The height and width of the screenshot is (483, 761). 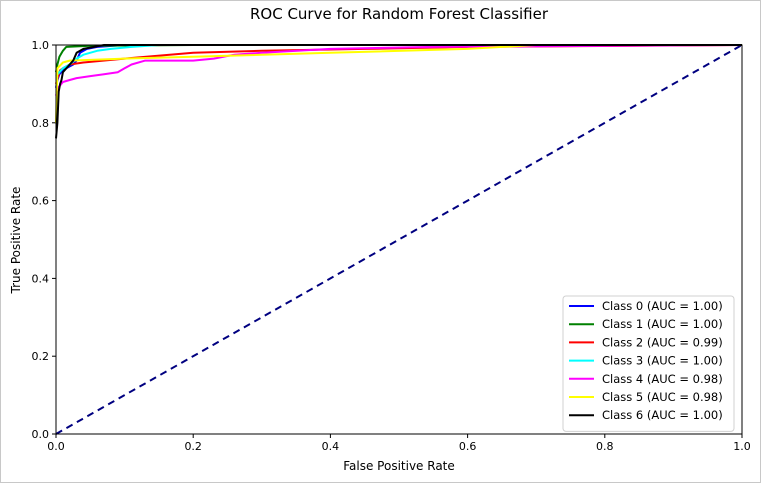 What do you see at coordinates (41, 45) in the screenshot?
I see `y-tick-label: 1.0` at bounding box center [41, 45].